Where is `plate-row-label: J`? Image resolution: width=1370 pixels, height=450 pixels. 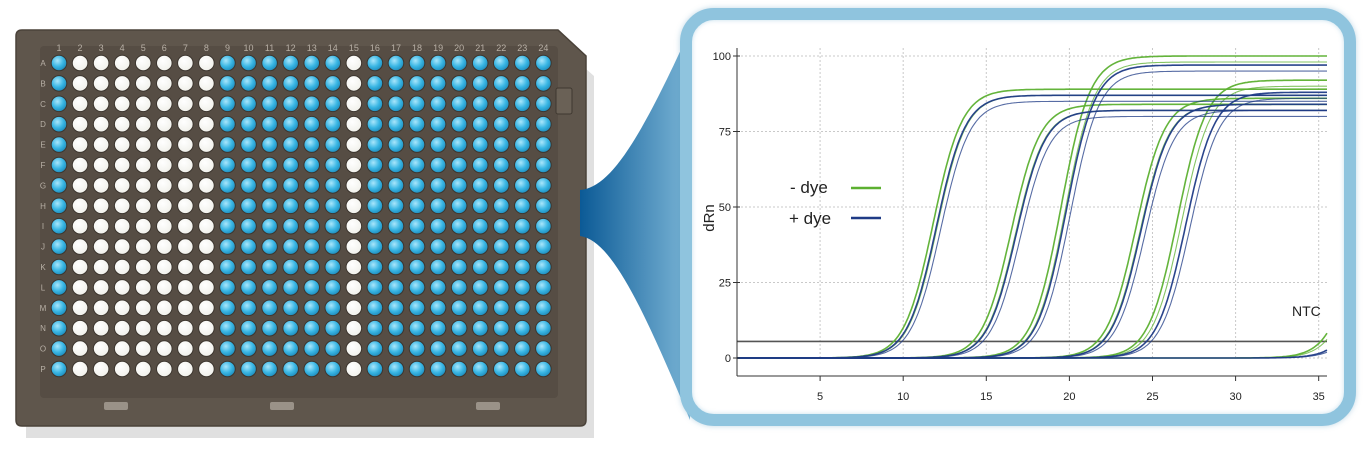 plate-row-label: J is located at coordinates (43, 247).